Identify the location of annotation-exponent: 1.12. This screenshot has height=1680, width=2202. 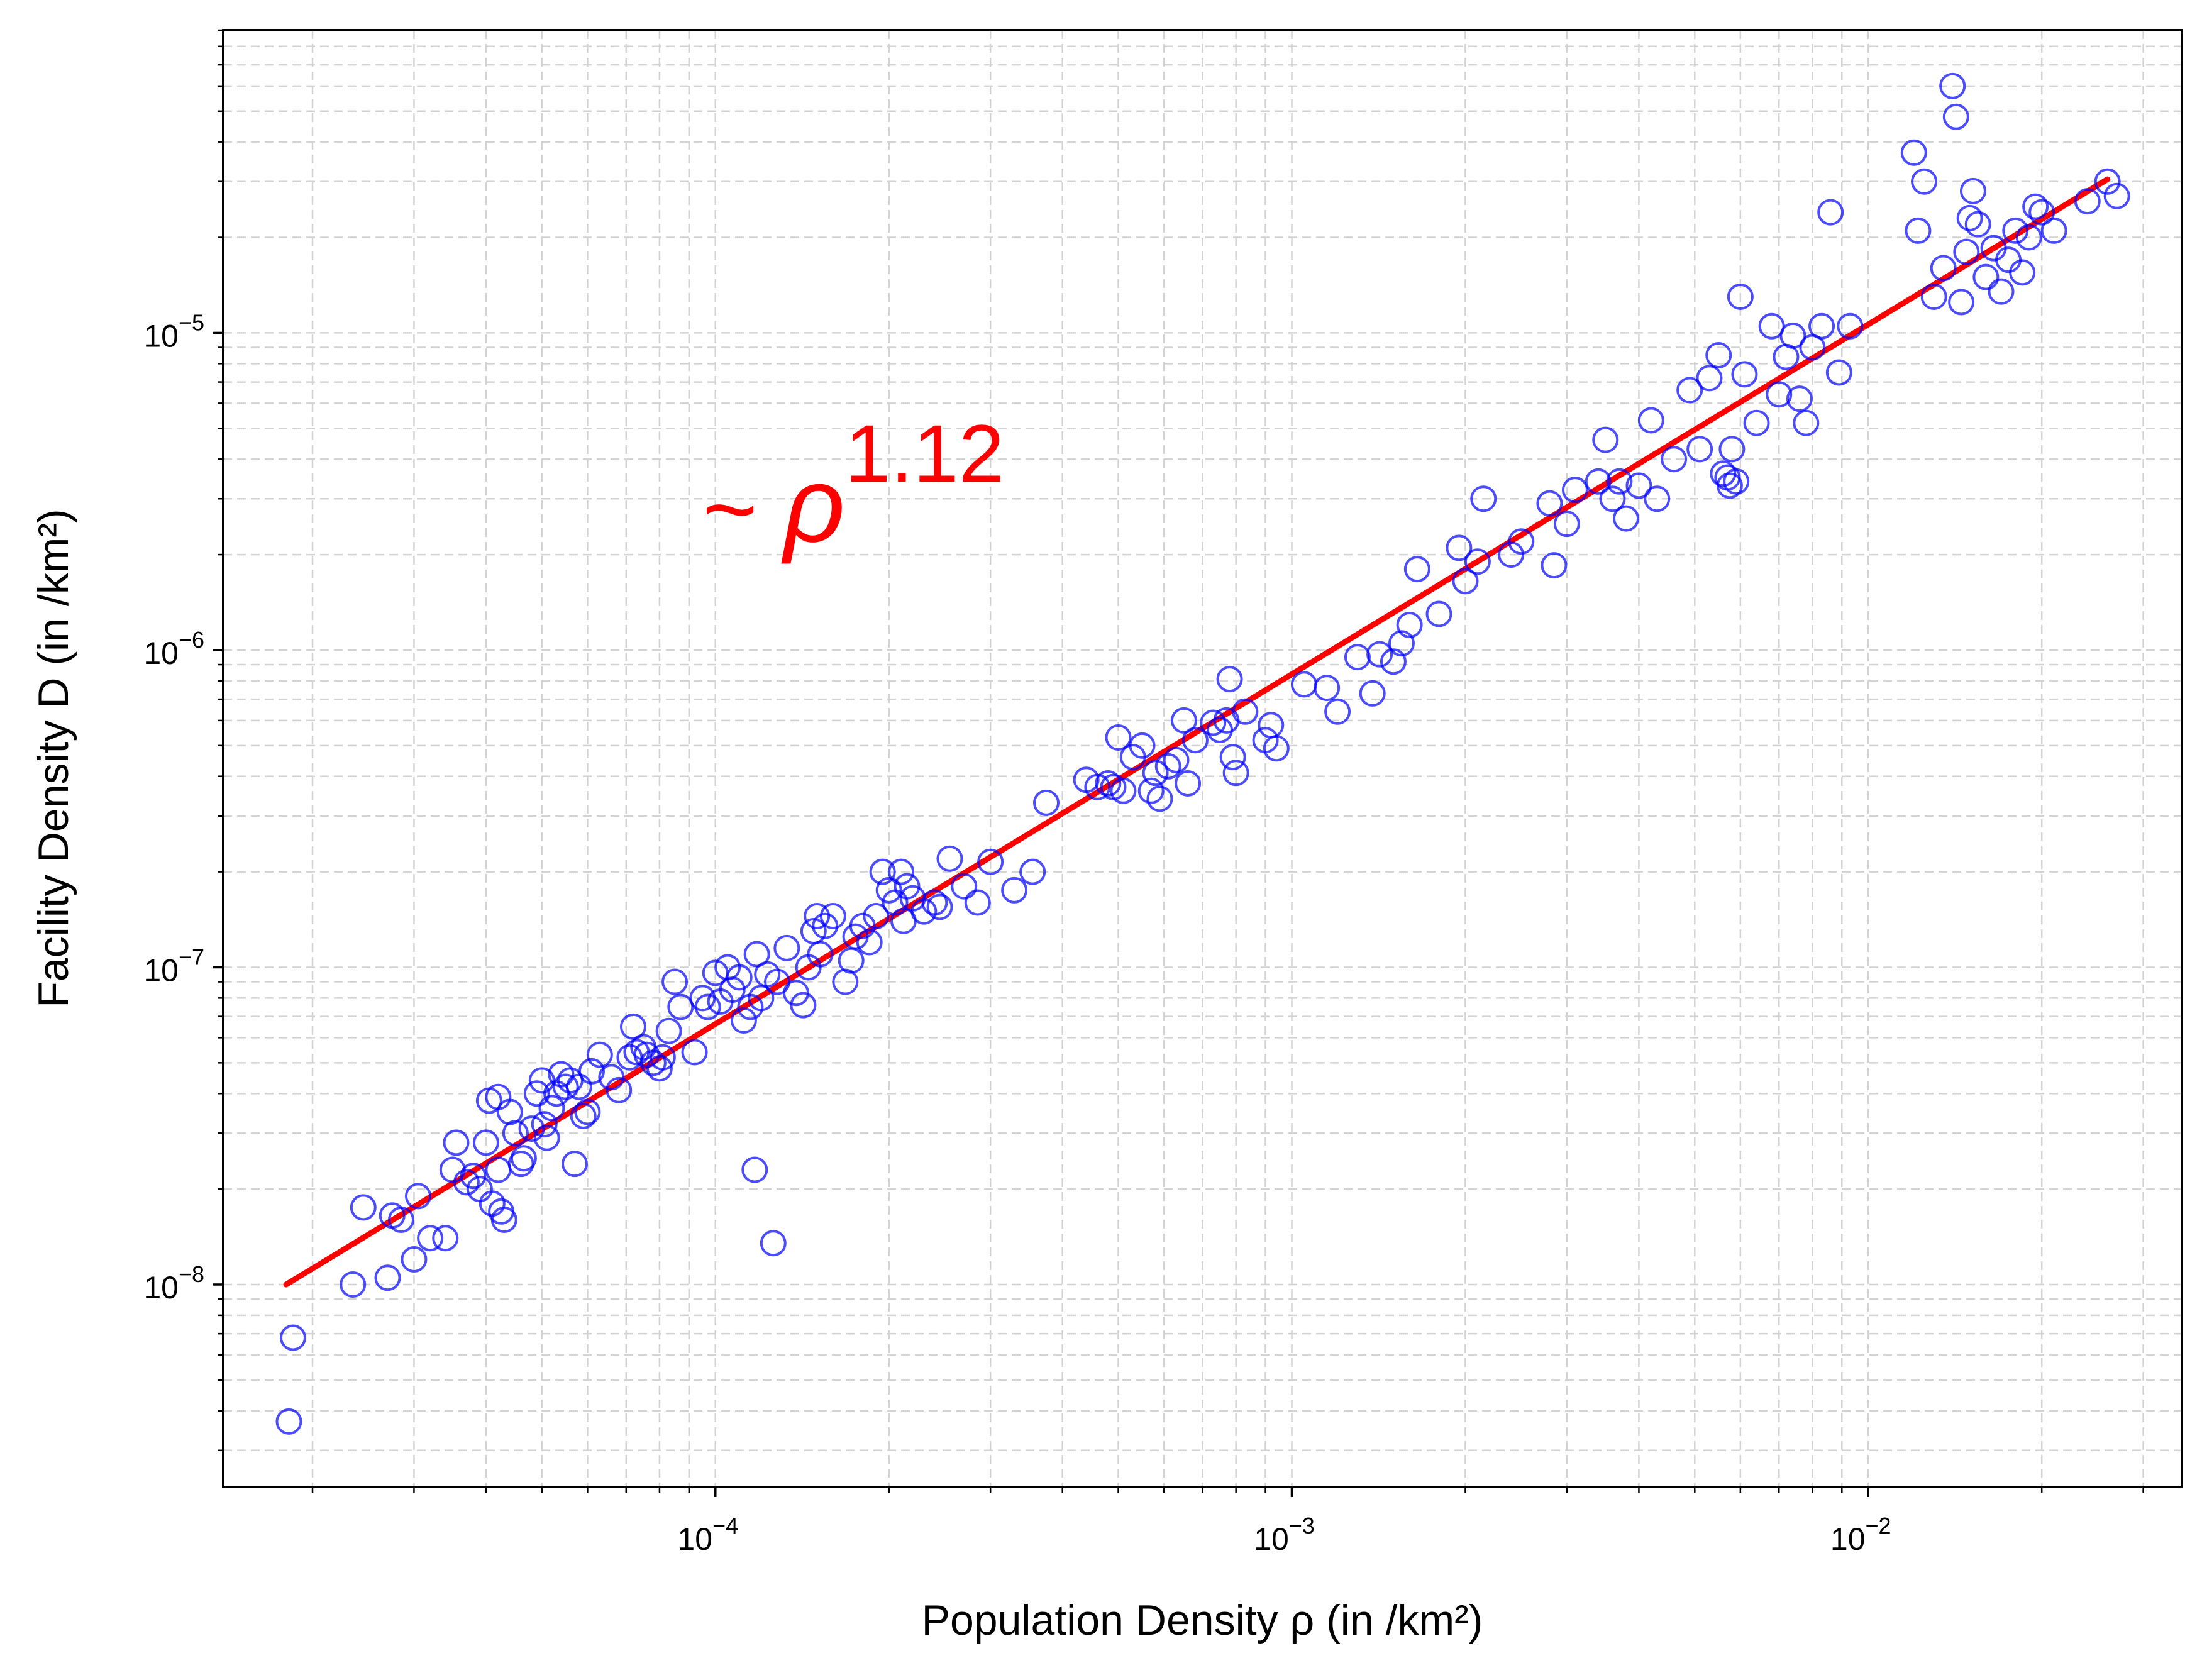
(924, 453).